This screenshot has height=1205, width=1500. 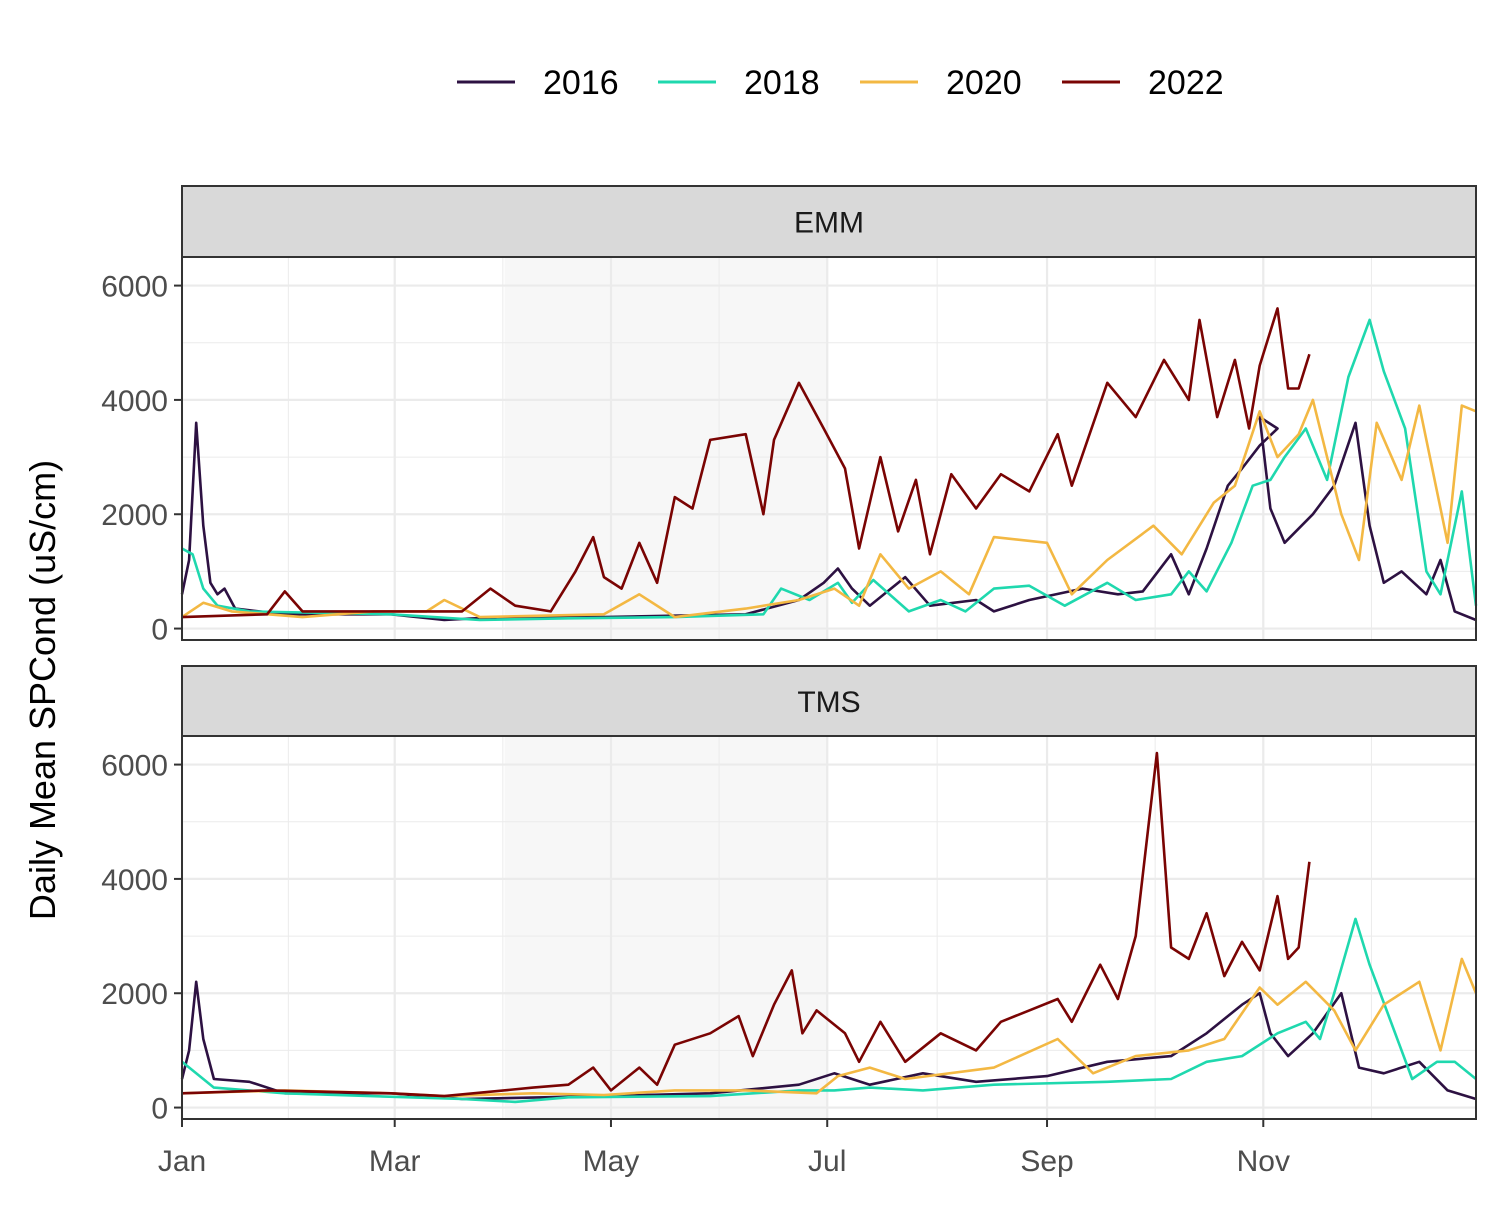 I want to click on series-line-2018, so click(x=829, y=1010).